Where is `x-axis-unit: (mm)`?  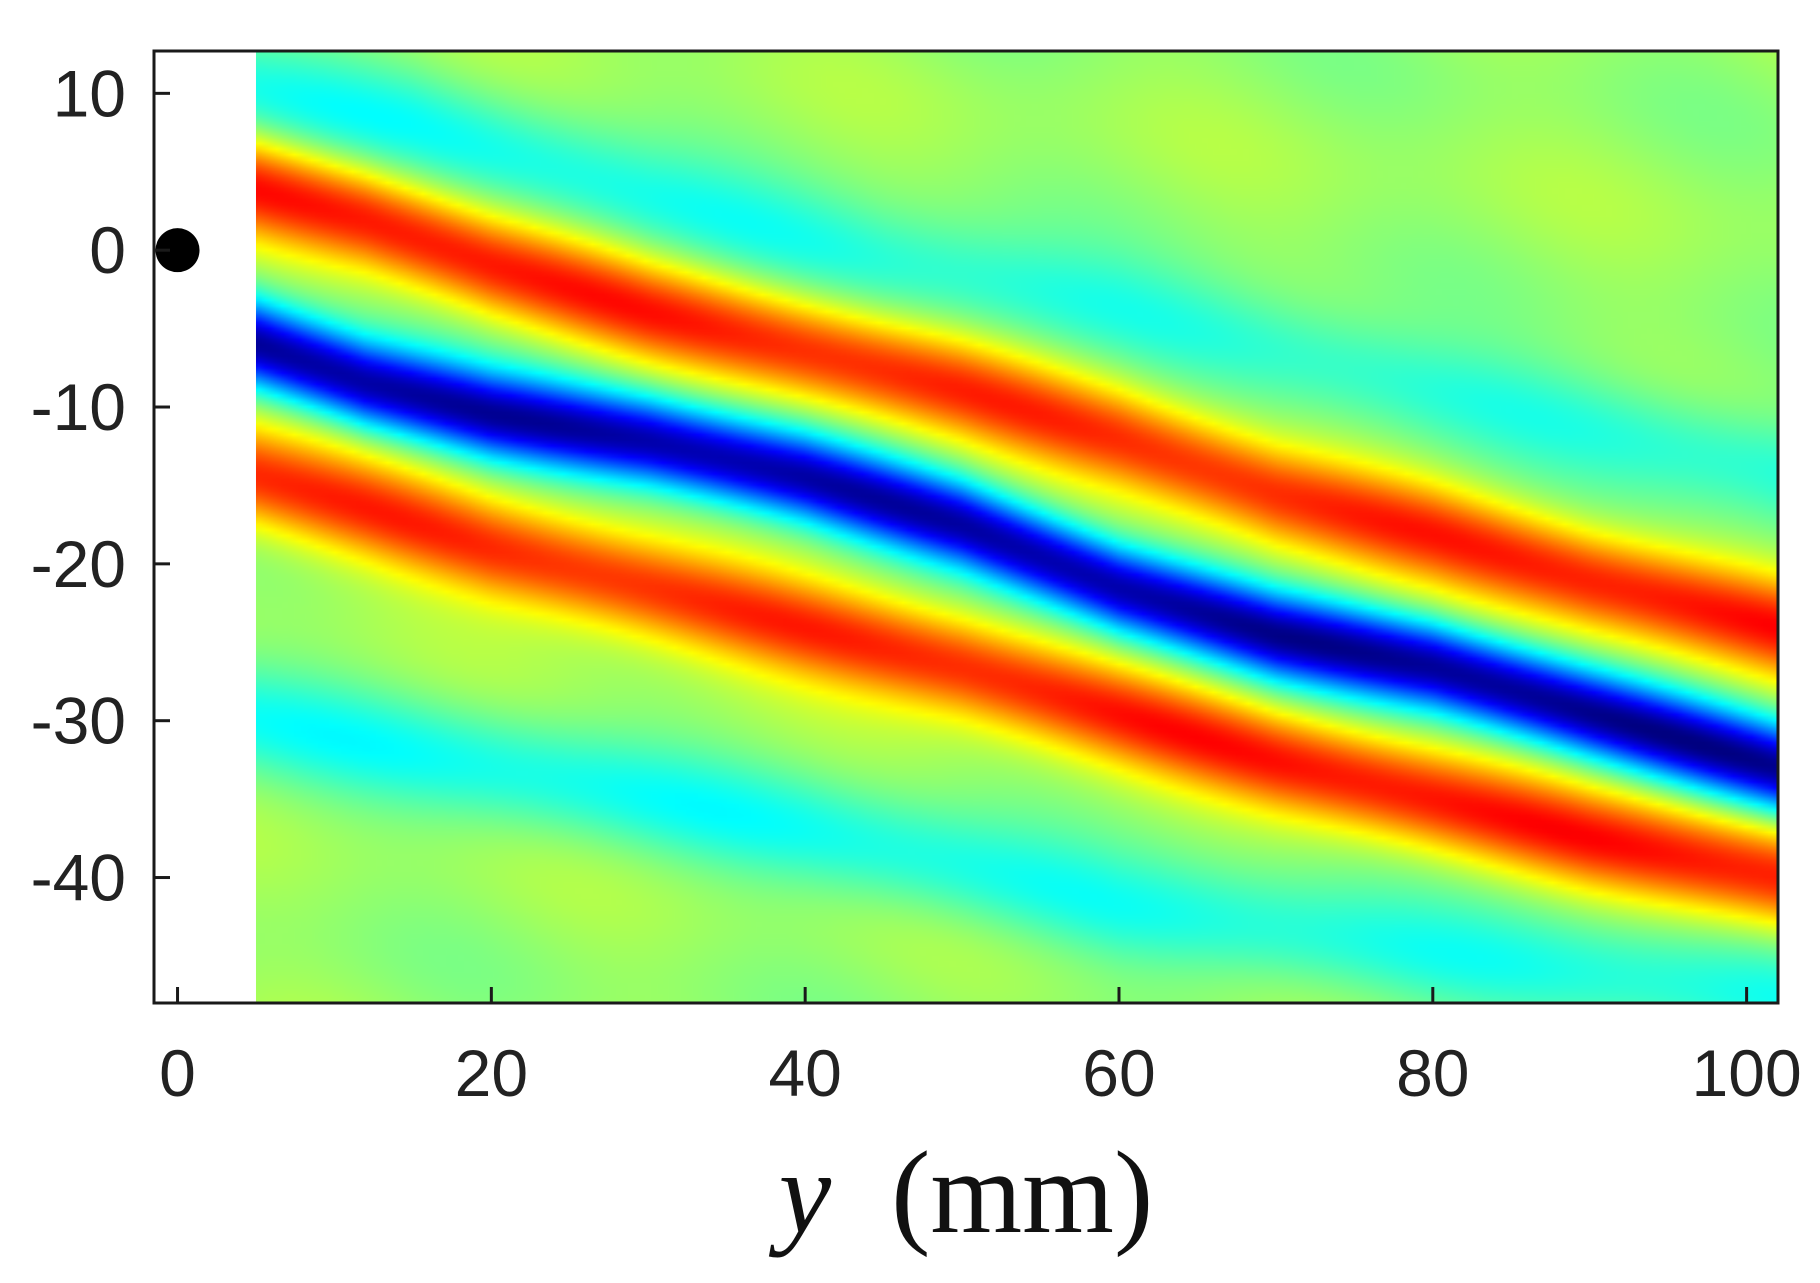
x-axis-unit: (mm) is located at coordinates (1022, 1192).